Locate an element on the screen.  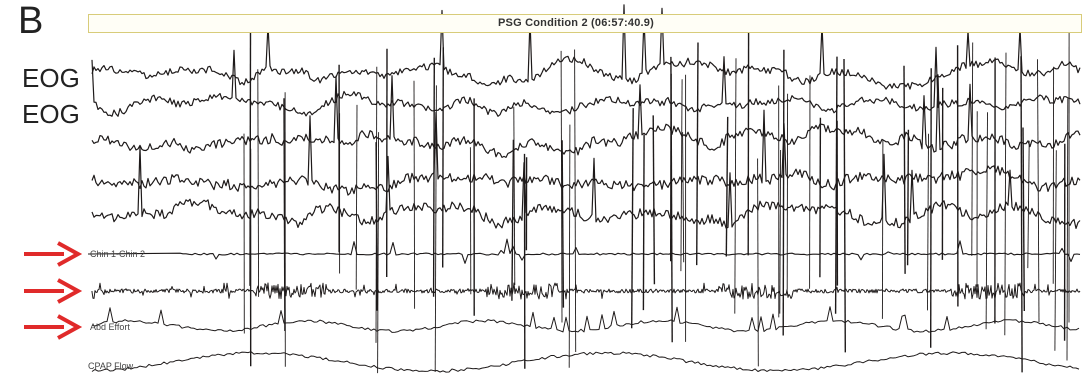
eog-label-2: EOG is located at coordinates (51, 114).